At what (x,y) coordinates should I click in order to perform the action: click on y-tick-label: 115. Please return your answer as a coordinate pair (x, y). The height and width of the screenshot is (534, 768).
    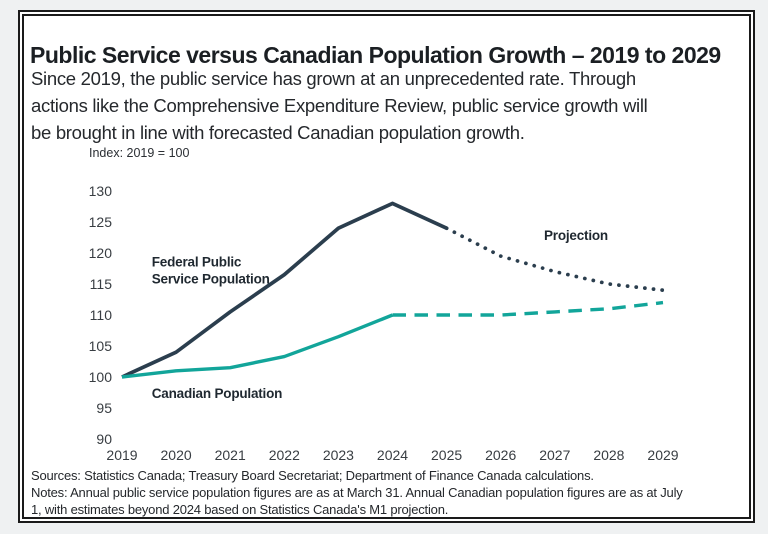
    Looking at the image, I should click on (101, 284).